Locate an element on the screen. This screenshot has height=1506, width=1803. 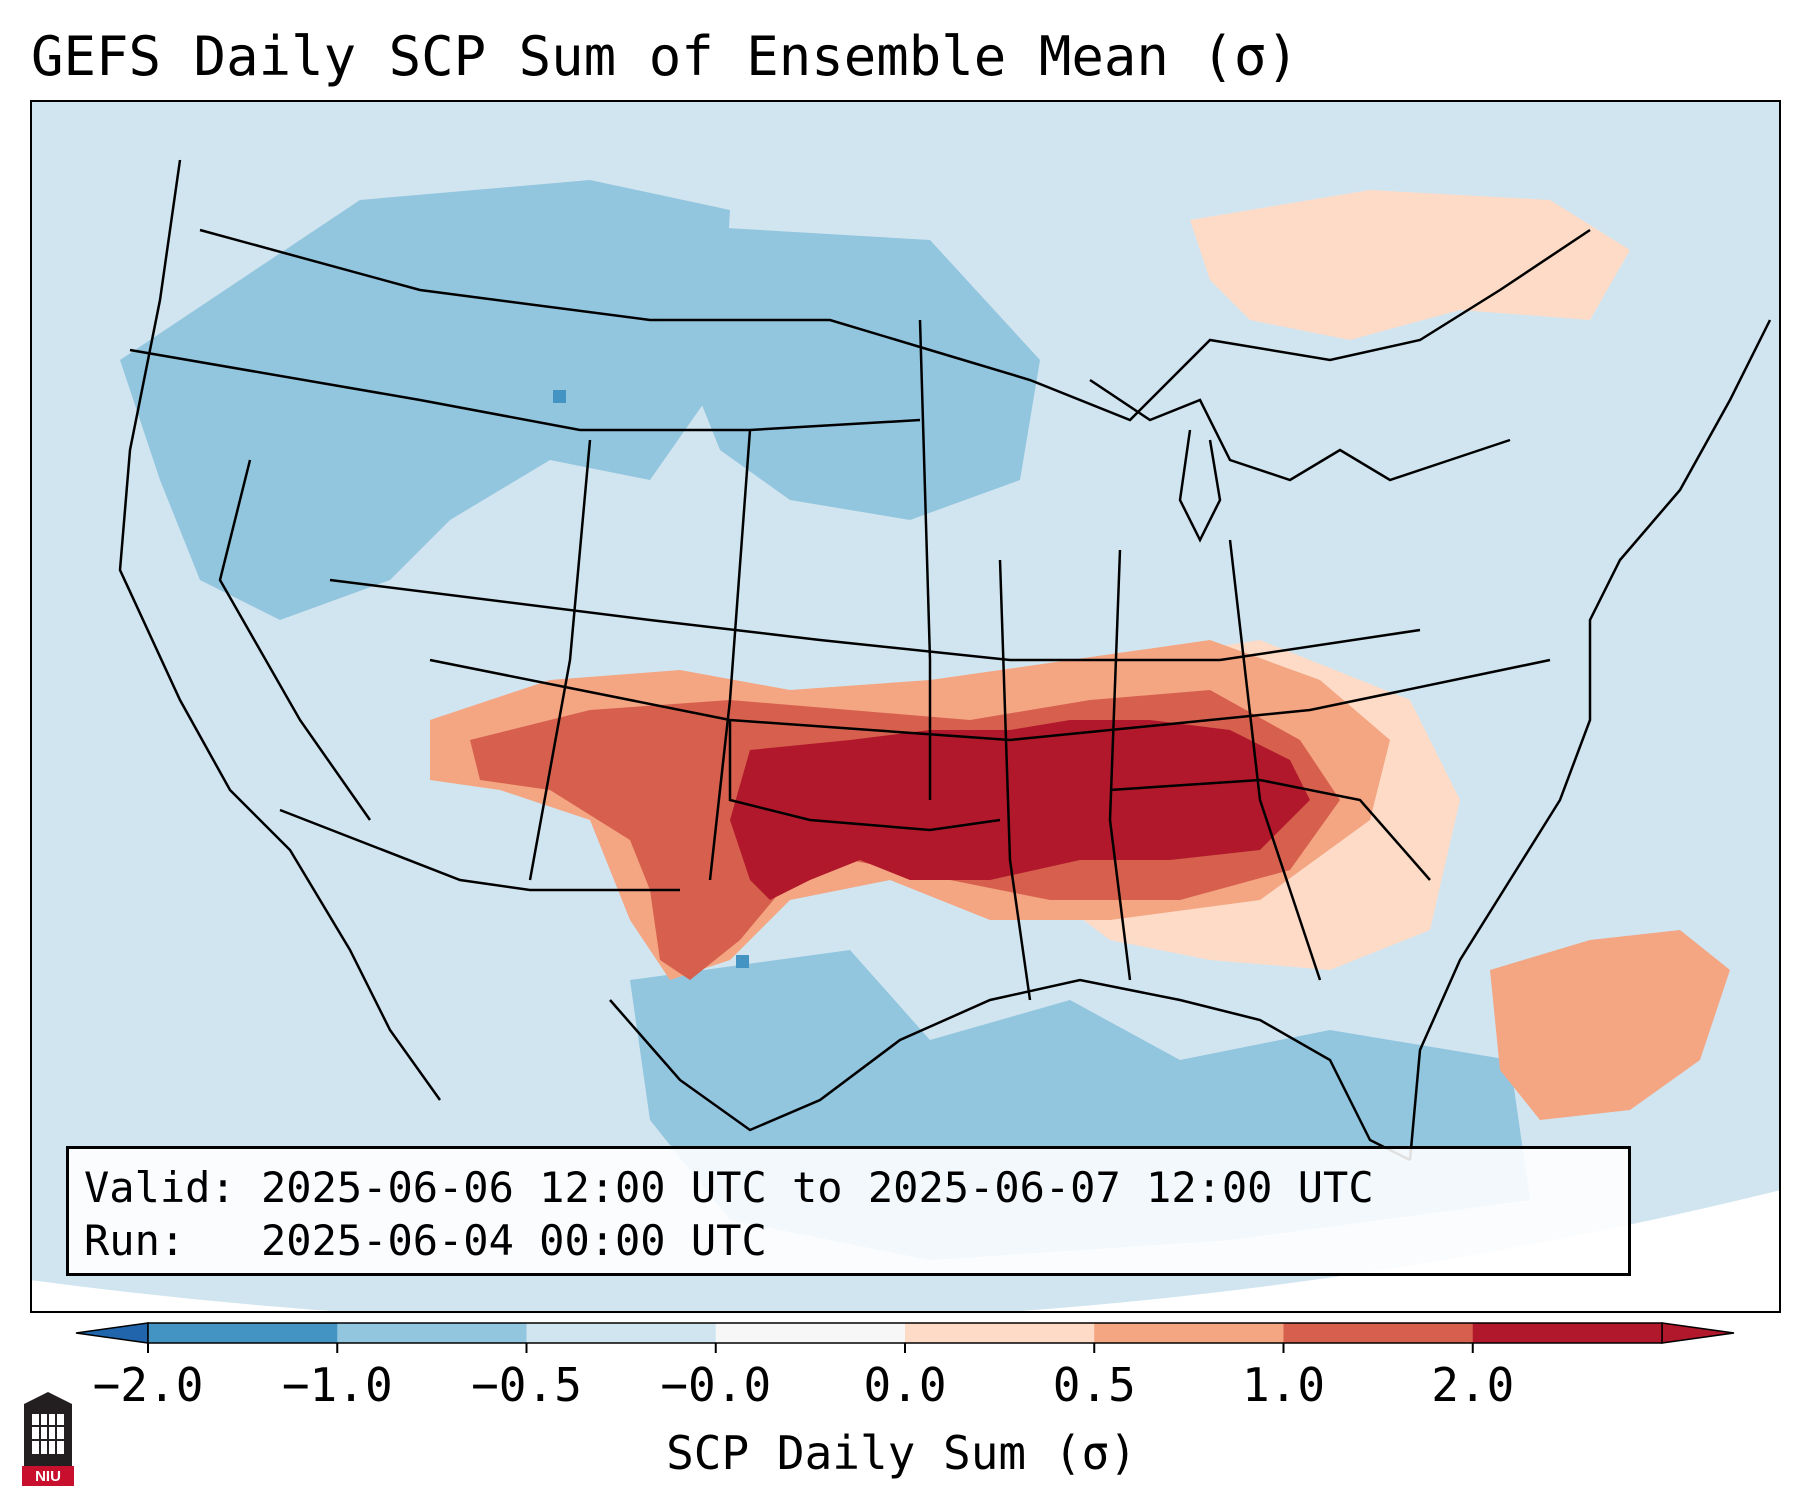
map-region-western-atlantic-high is located at coordinates (1610, 1025).